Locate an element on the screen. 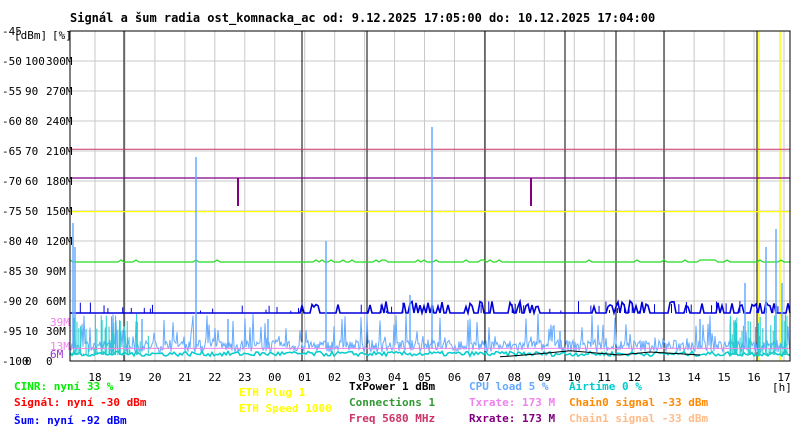  y-tick-pct: 80 is located at coordinates (31, 121).